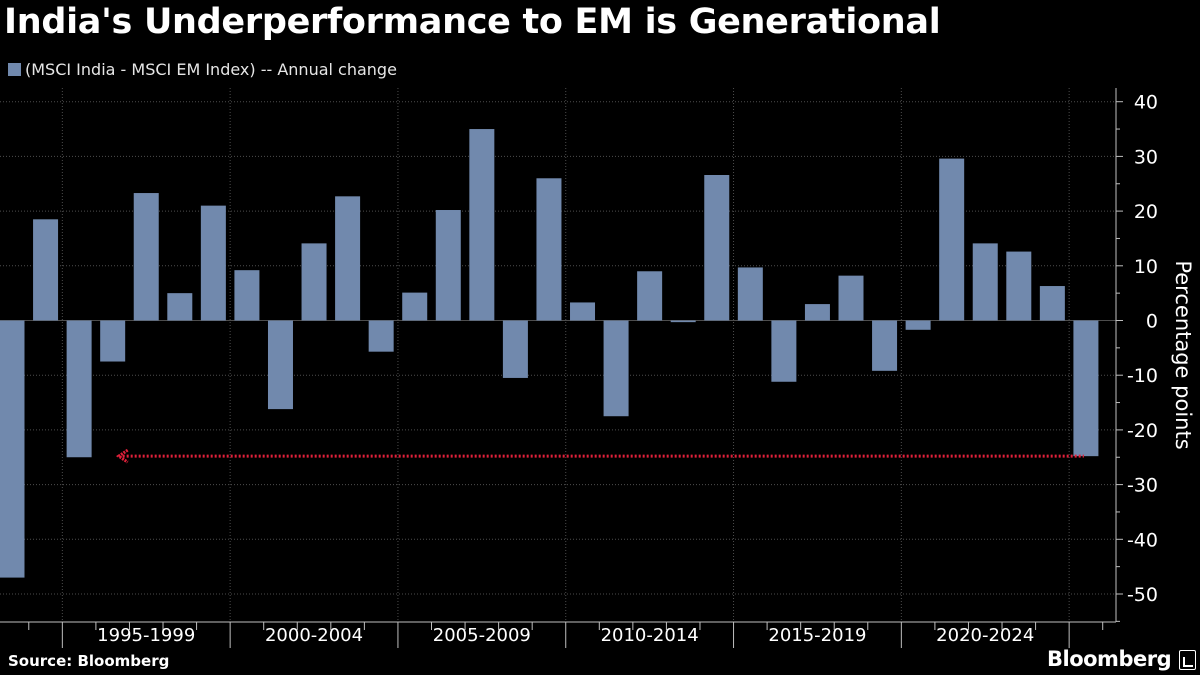  I want to click on bar-1997, so click(146, 257).